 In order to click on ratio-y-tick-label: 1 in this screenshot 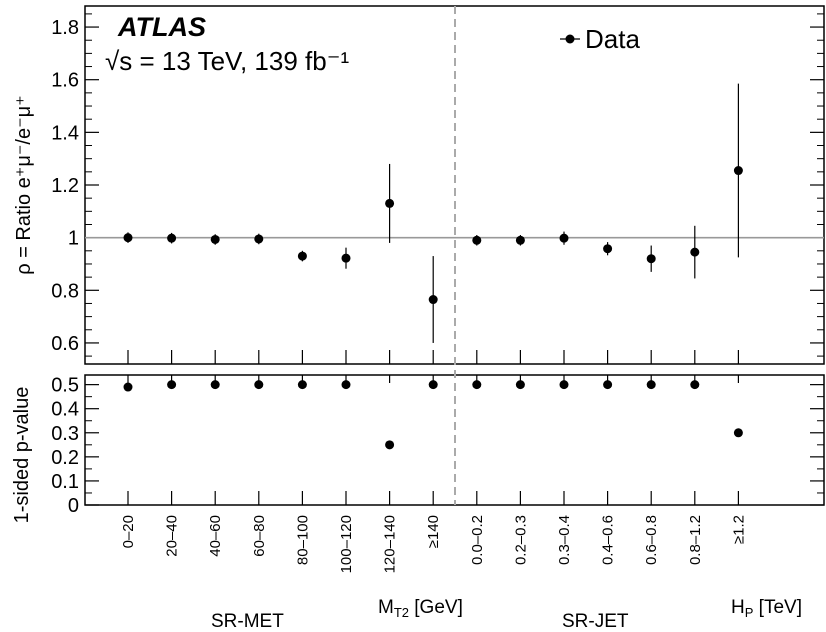, I will do `click(73, 239)`.